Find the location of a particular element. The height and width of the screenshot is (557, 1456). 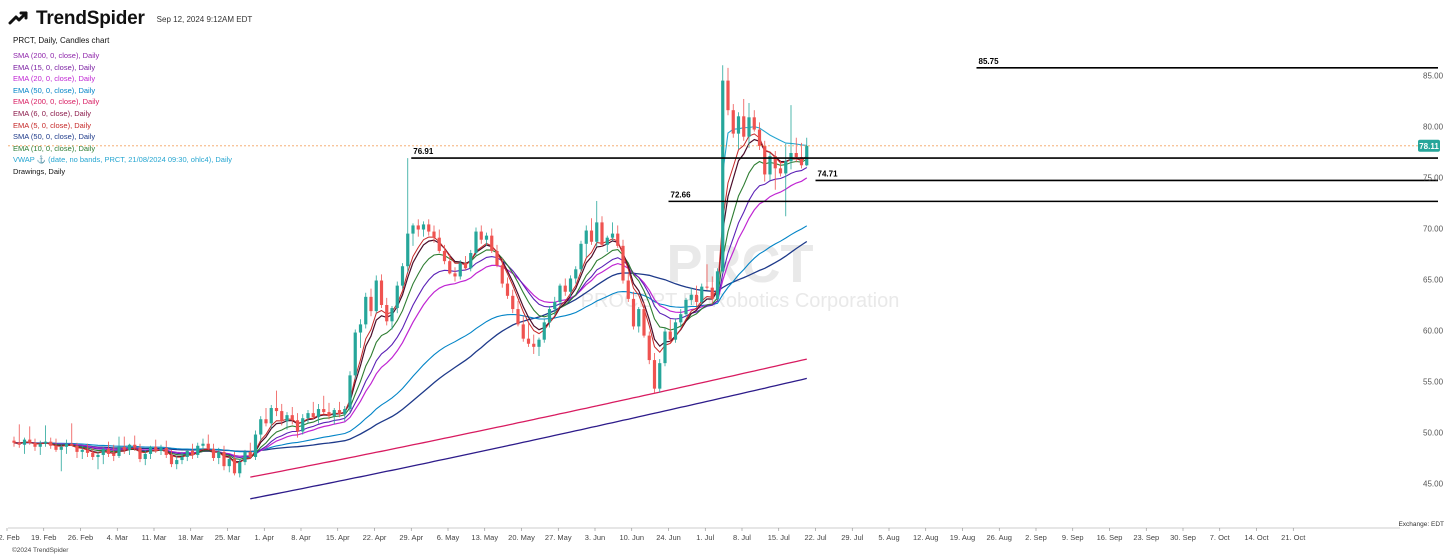

indicator-item: EMA (5, 0, close), Daily is located at coordinates (52, 125).